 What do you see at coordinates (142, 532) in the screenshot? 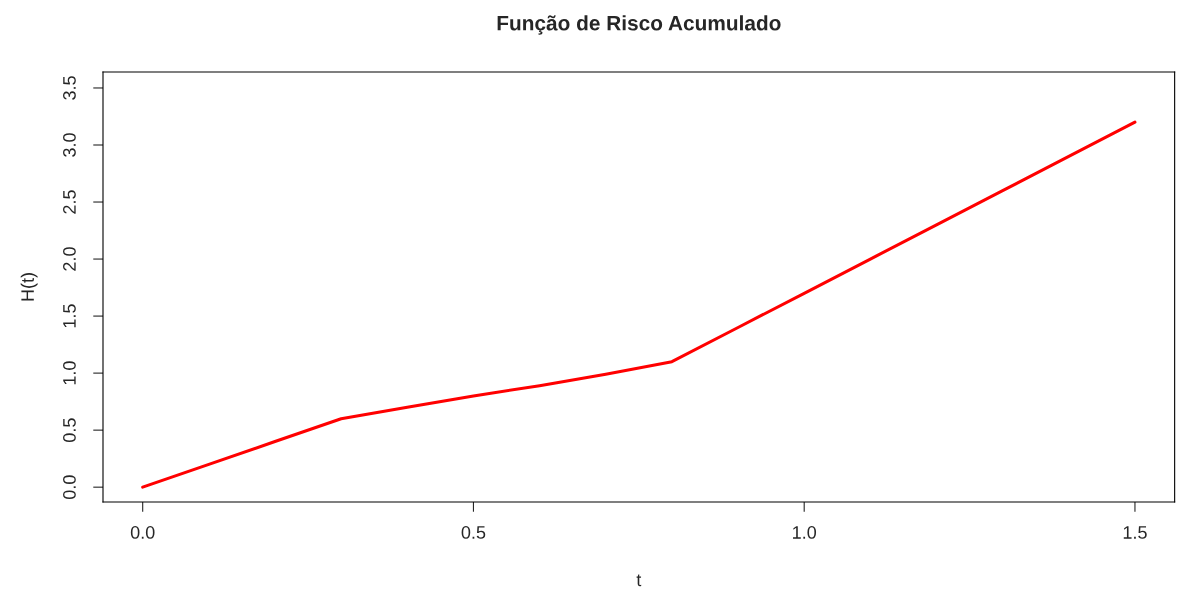
I see `x-tick-label: 0.0` at bounding box center [142, 532].